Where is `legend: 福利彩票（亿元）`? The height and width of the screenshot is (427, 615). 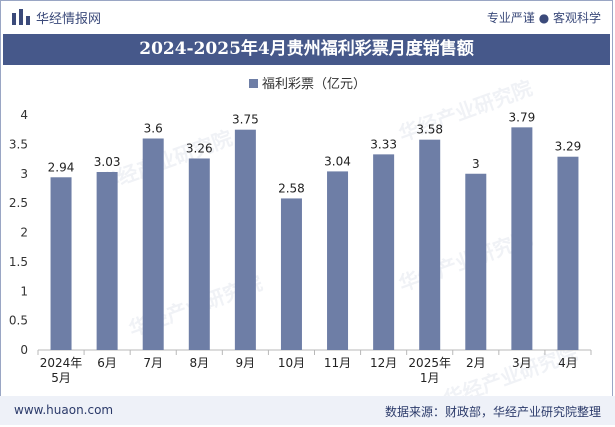
legend: 福利彩票（亿元） is located at coordinates (307, 82).